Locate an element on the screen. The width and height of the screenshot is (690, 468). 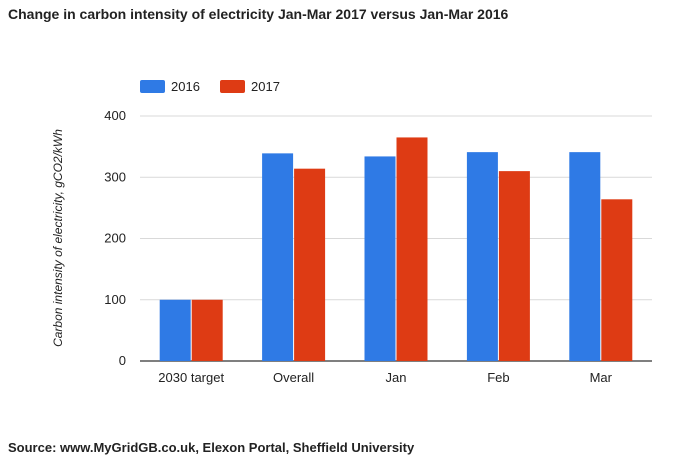
y-tick-label: 400 is located at coordinates (115, 115).